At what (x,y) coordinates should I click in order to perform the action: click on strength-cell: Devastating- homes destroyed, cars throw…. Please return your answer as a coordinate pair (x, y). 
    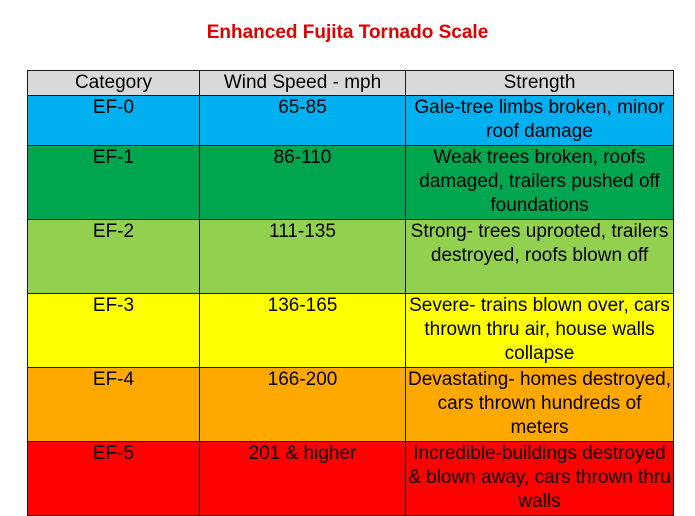
    Looking at the image, I should click on (539, 404).